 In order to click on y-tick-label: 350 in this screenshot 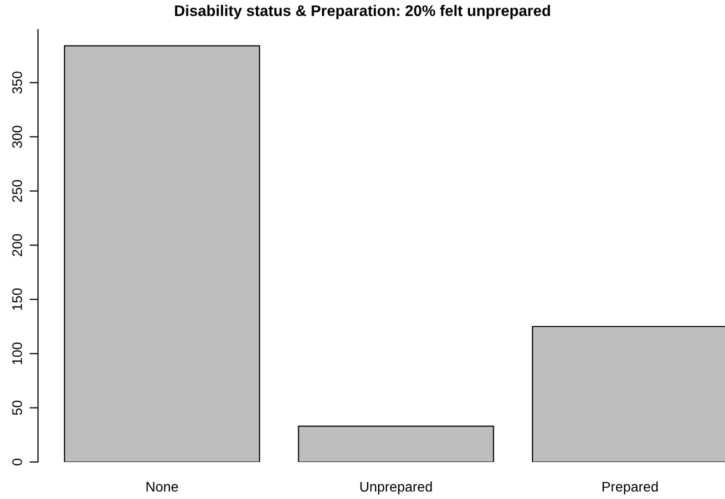, I will do `click(17, 83)`.